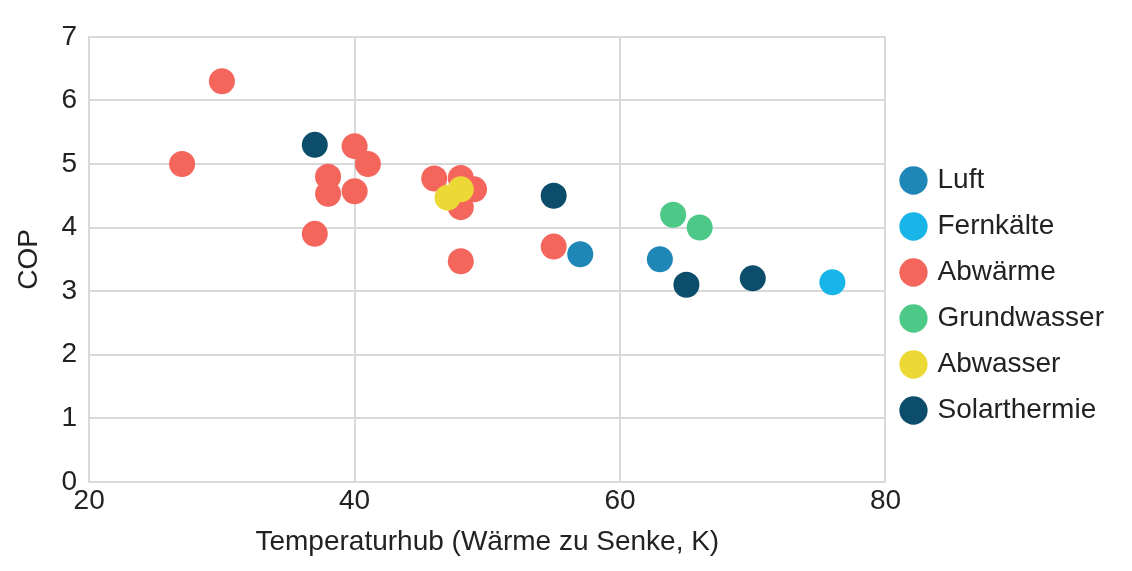  Describe the element at coordinates (27, 259) in the screenshot. I see `y-axis-title: COP` at that location.